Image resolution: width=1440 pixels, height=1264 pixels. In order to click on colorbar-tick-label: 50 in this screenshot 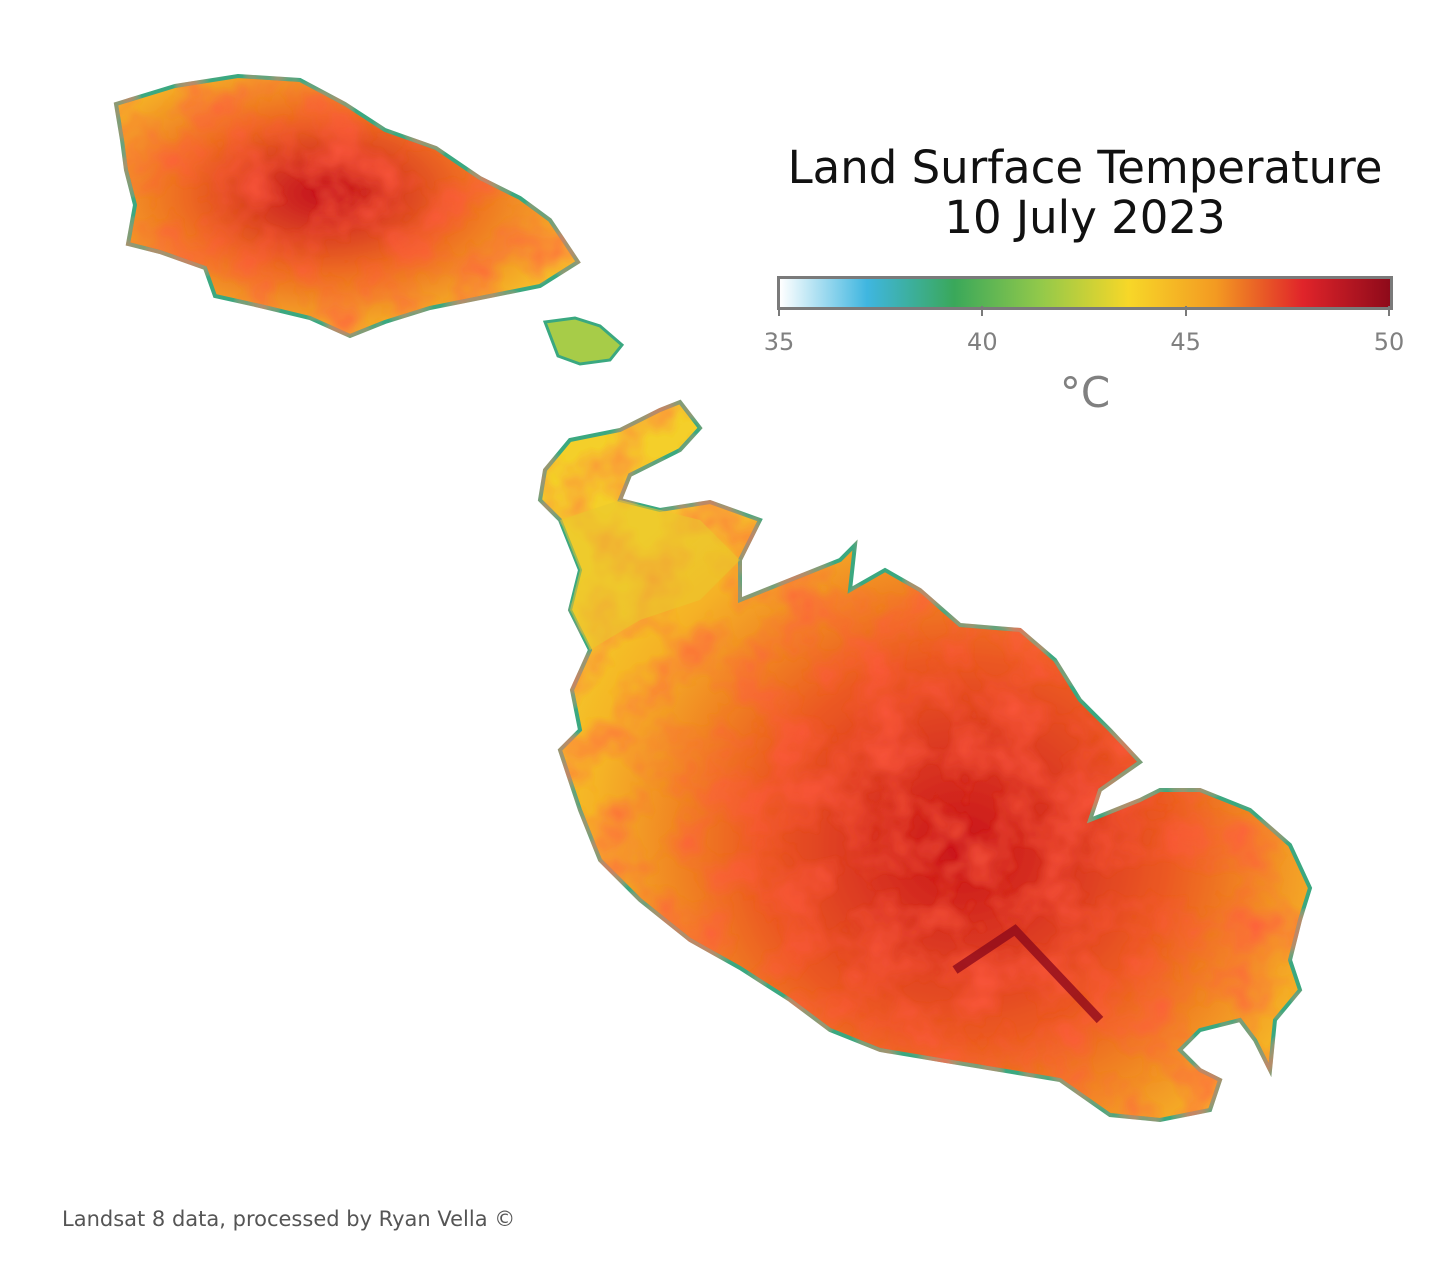, I will do `click(1389, 342)`.